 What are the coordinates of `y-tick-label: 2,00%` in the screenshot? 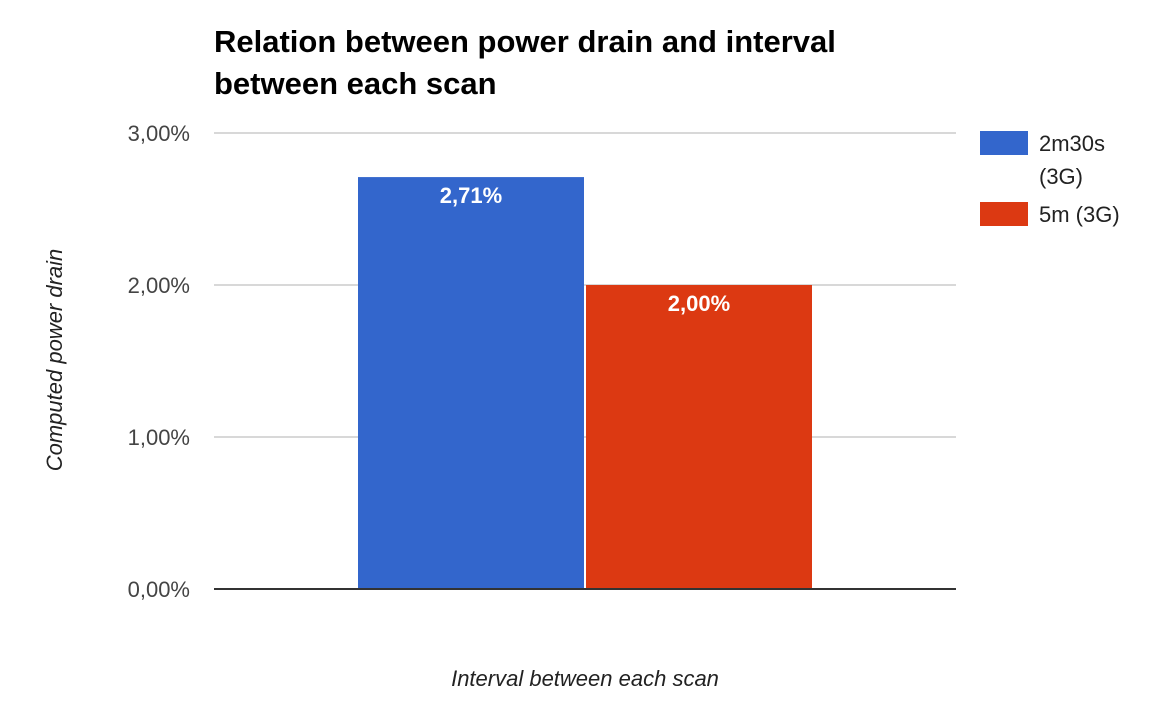 It's located at (159, 285).